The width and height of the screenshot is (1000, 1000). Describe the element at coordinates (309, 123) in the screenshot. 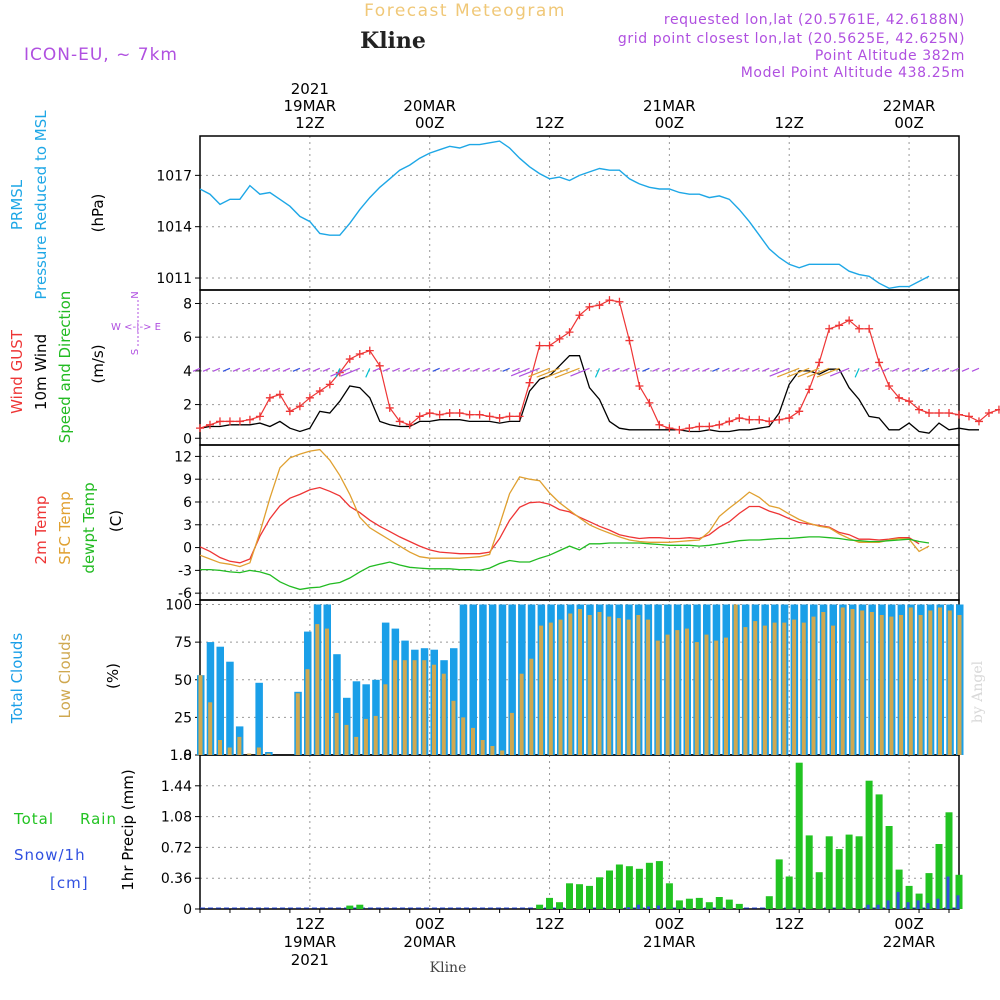

I see `top-time-label: 12Z` at that location.